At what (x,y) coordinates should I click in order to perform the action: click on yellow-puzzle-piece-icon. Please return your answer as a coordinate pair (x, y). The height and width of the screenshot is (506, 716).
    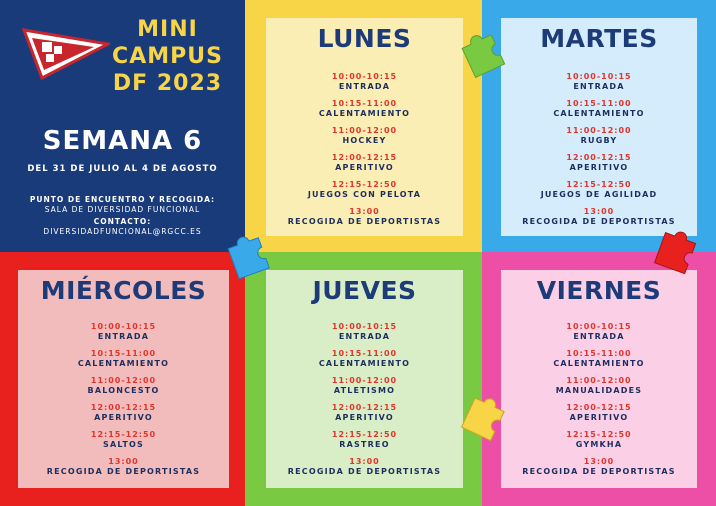
    Looking at the image, I should click on (482, 419).